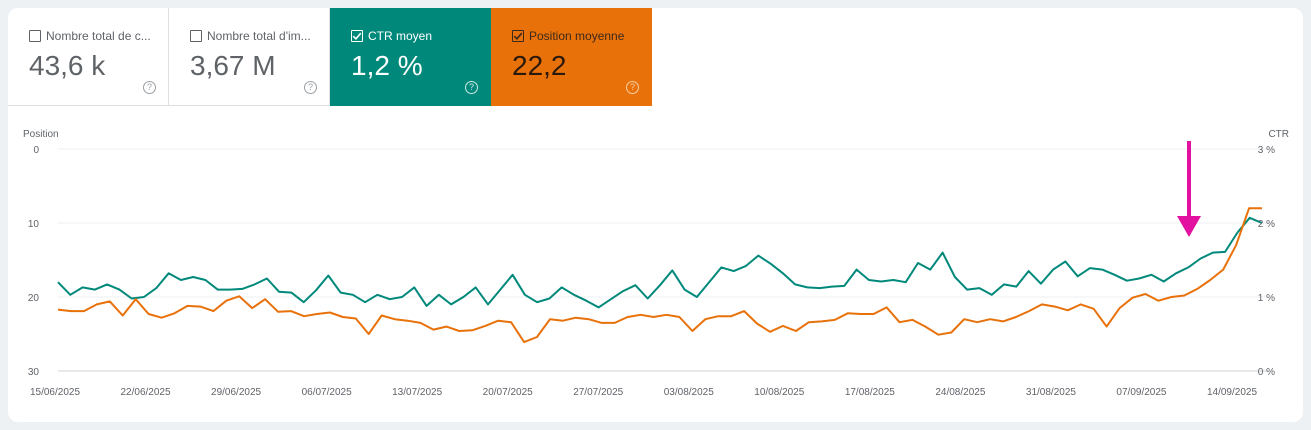 The image size is (1311, 430). Describe the element at coordinates (41, 134) in the screenshot. I see `left-axis-title: Position` at that location.